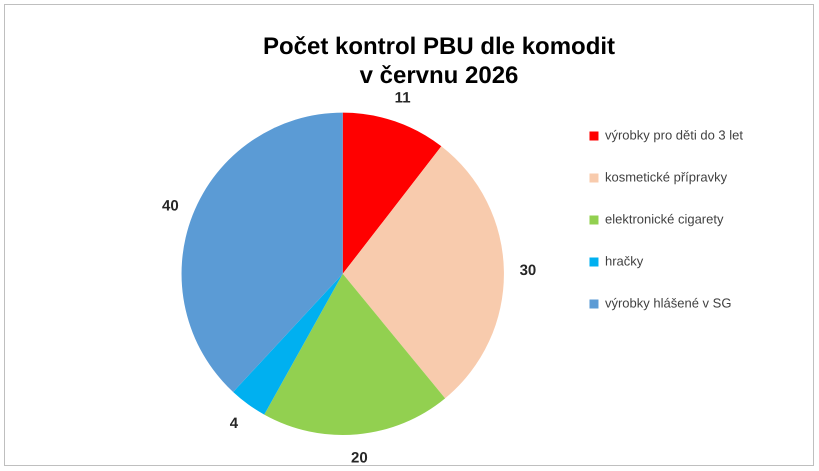 This screenshot has width=819, height=471. What do you see at coordinates (170, 205) in the screenshot?
I see `data-label: 40` at bounding box center [170, 205].